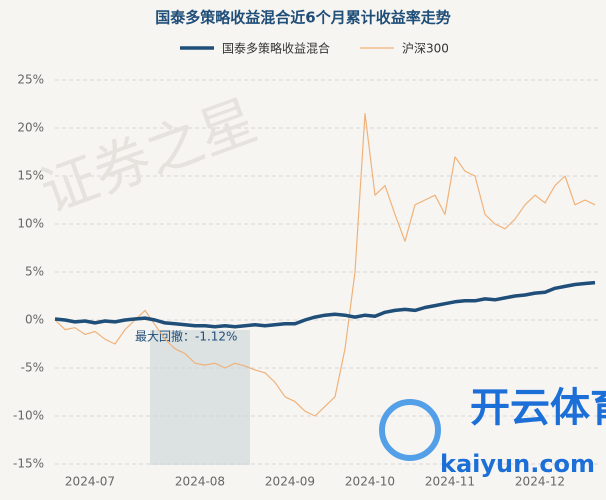 This screenshot has width=606, height=500. I want to click on y-tick-label: -10%, so click(28, 416).